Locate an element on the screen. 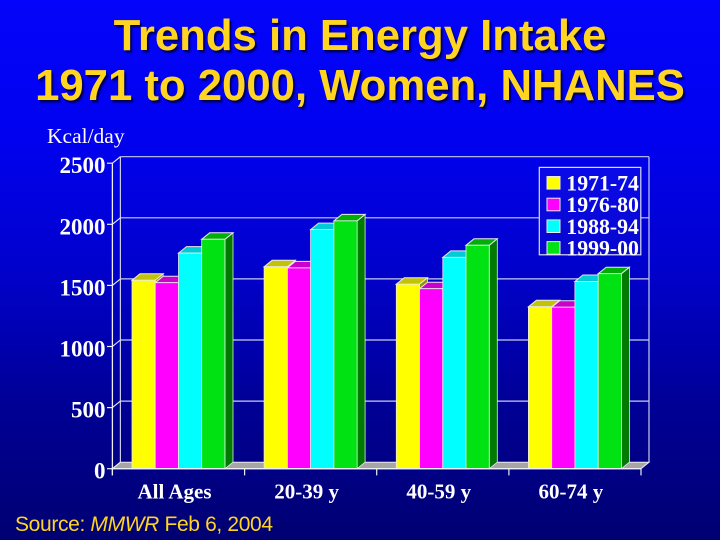 The width and height of the screenshot is (720, 540). svg-text: 1999-00 is located at coordinates (602, 249).